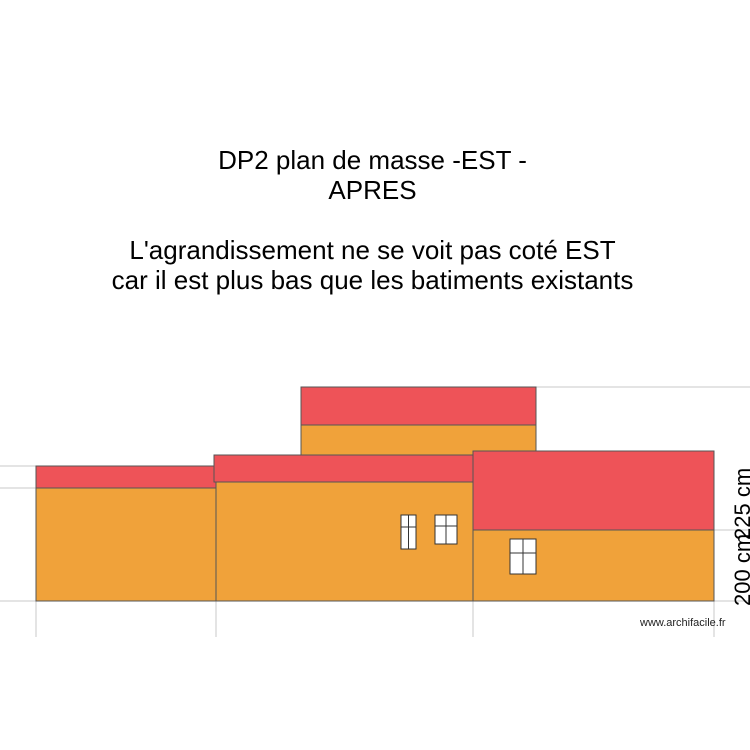  What do you see at coordinates (372, 160) in the screenshot?
I see `title-line-1: DP2 plan de masse -EST -` at bounding box center [372, 160].